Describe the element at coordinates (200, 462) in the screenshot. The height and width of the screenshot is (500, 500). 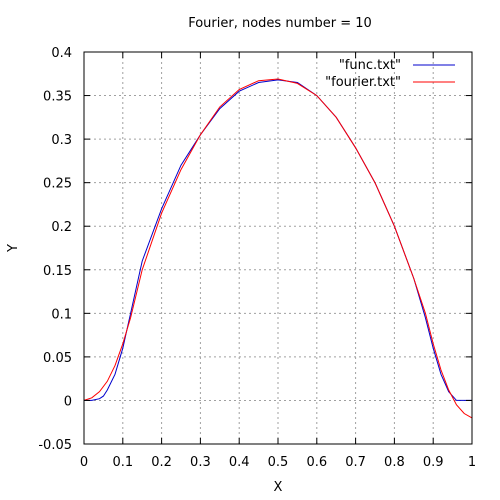
I see `x-tick-label: 0.3` at that location.